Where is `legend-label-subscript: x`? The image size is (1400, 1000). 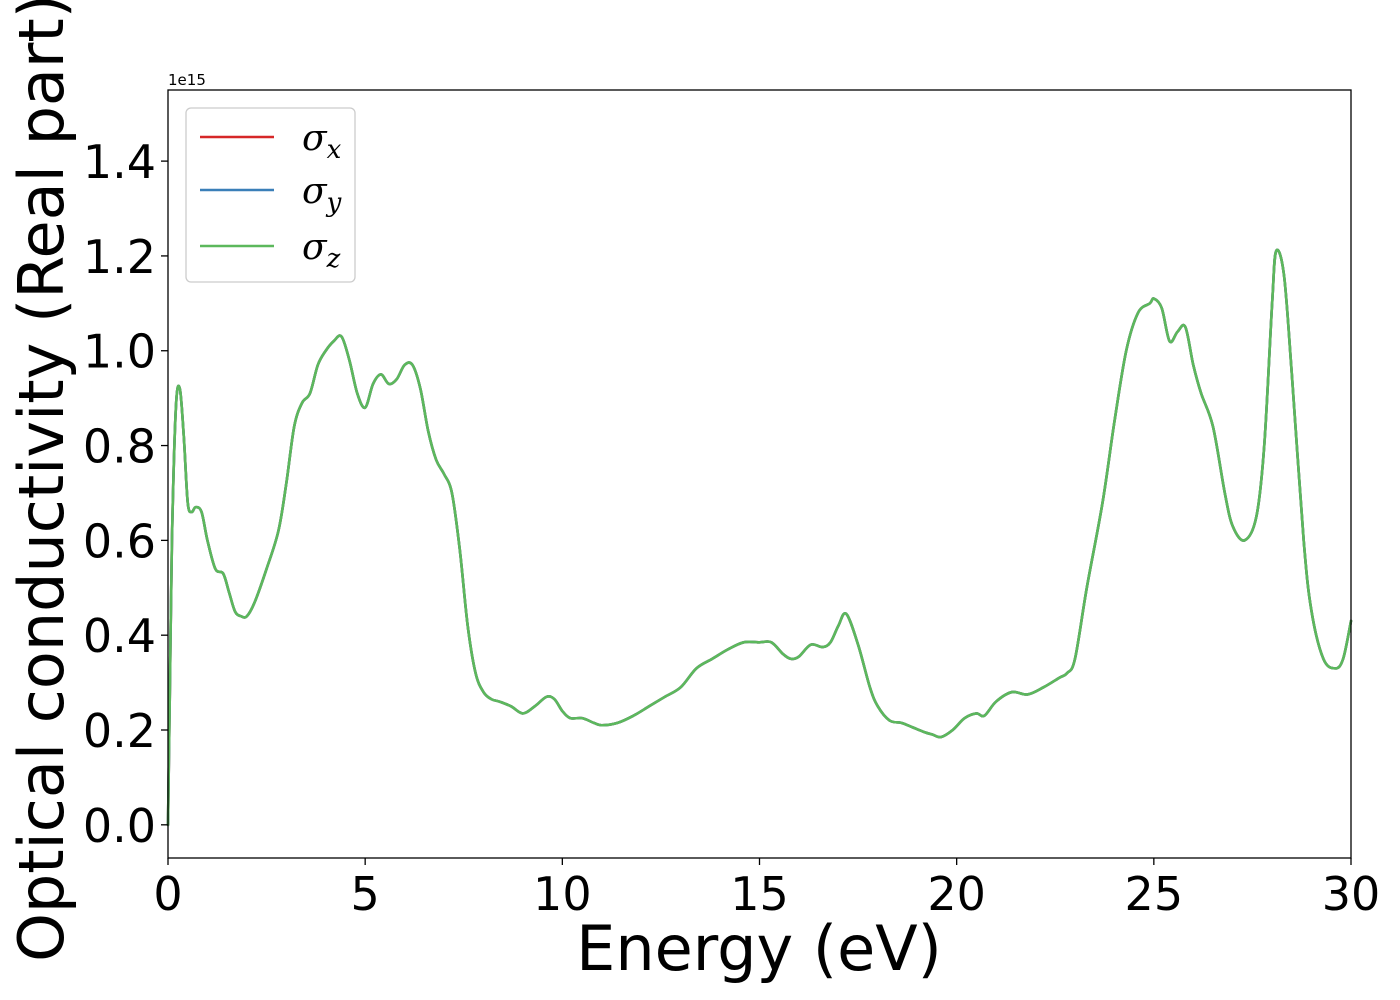
legend-label-subscript: x is located at coordinates (334, 150).